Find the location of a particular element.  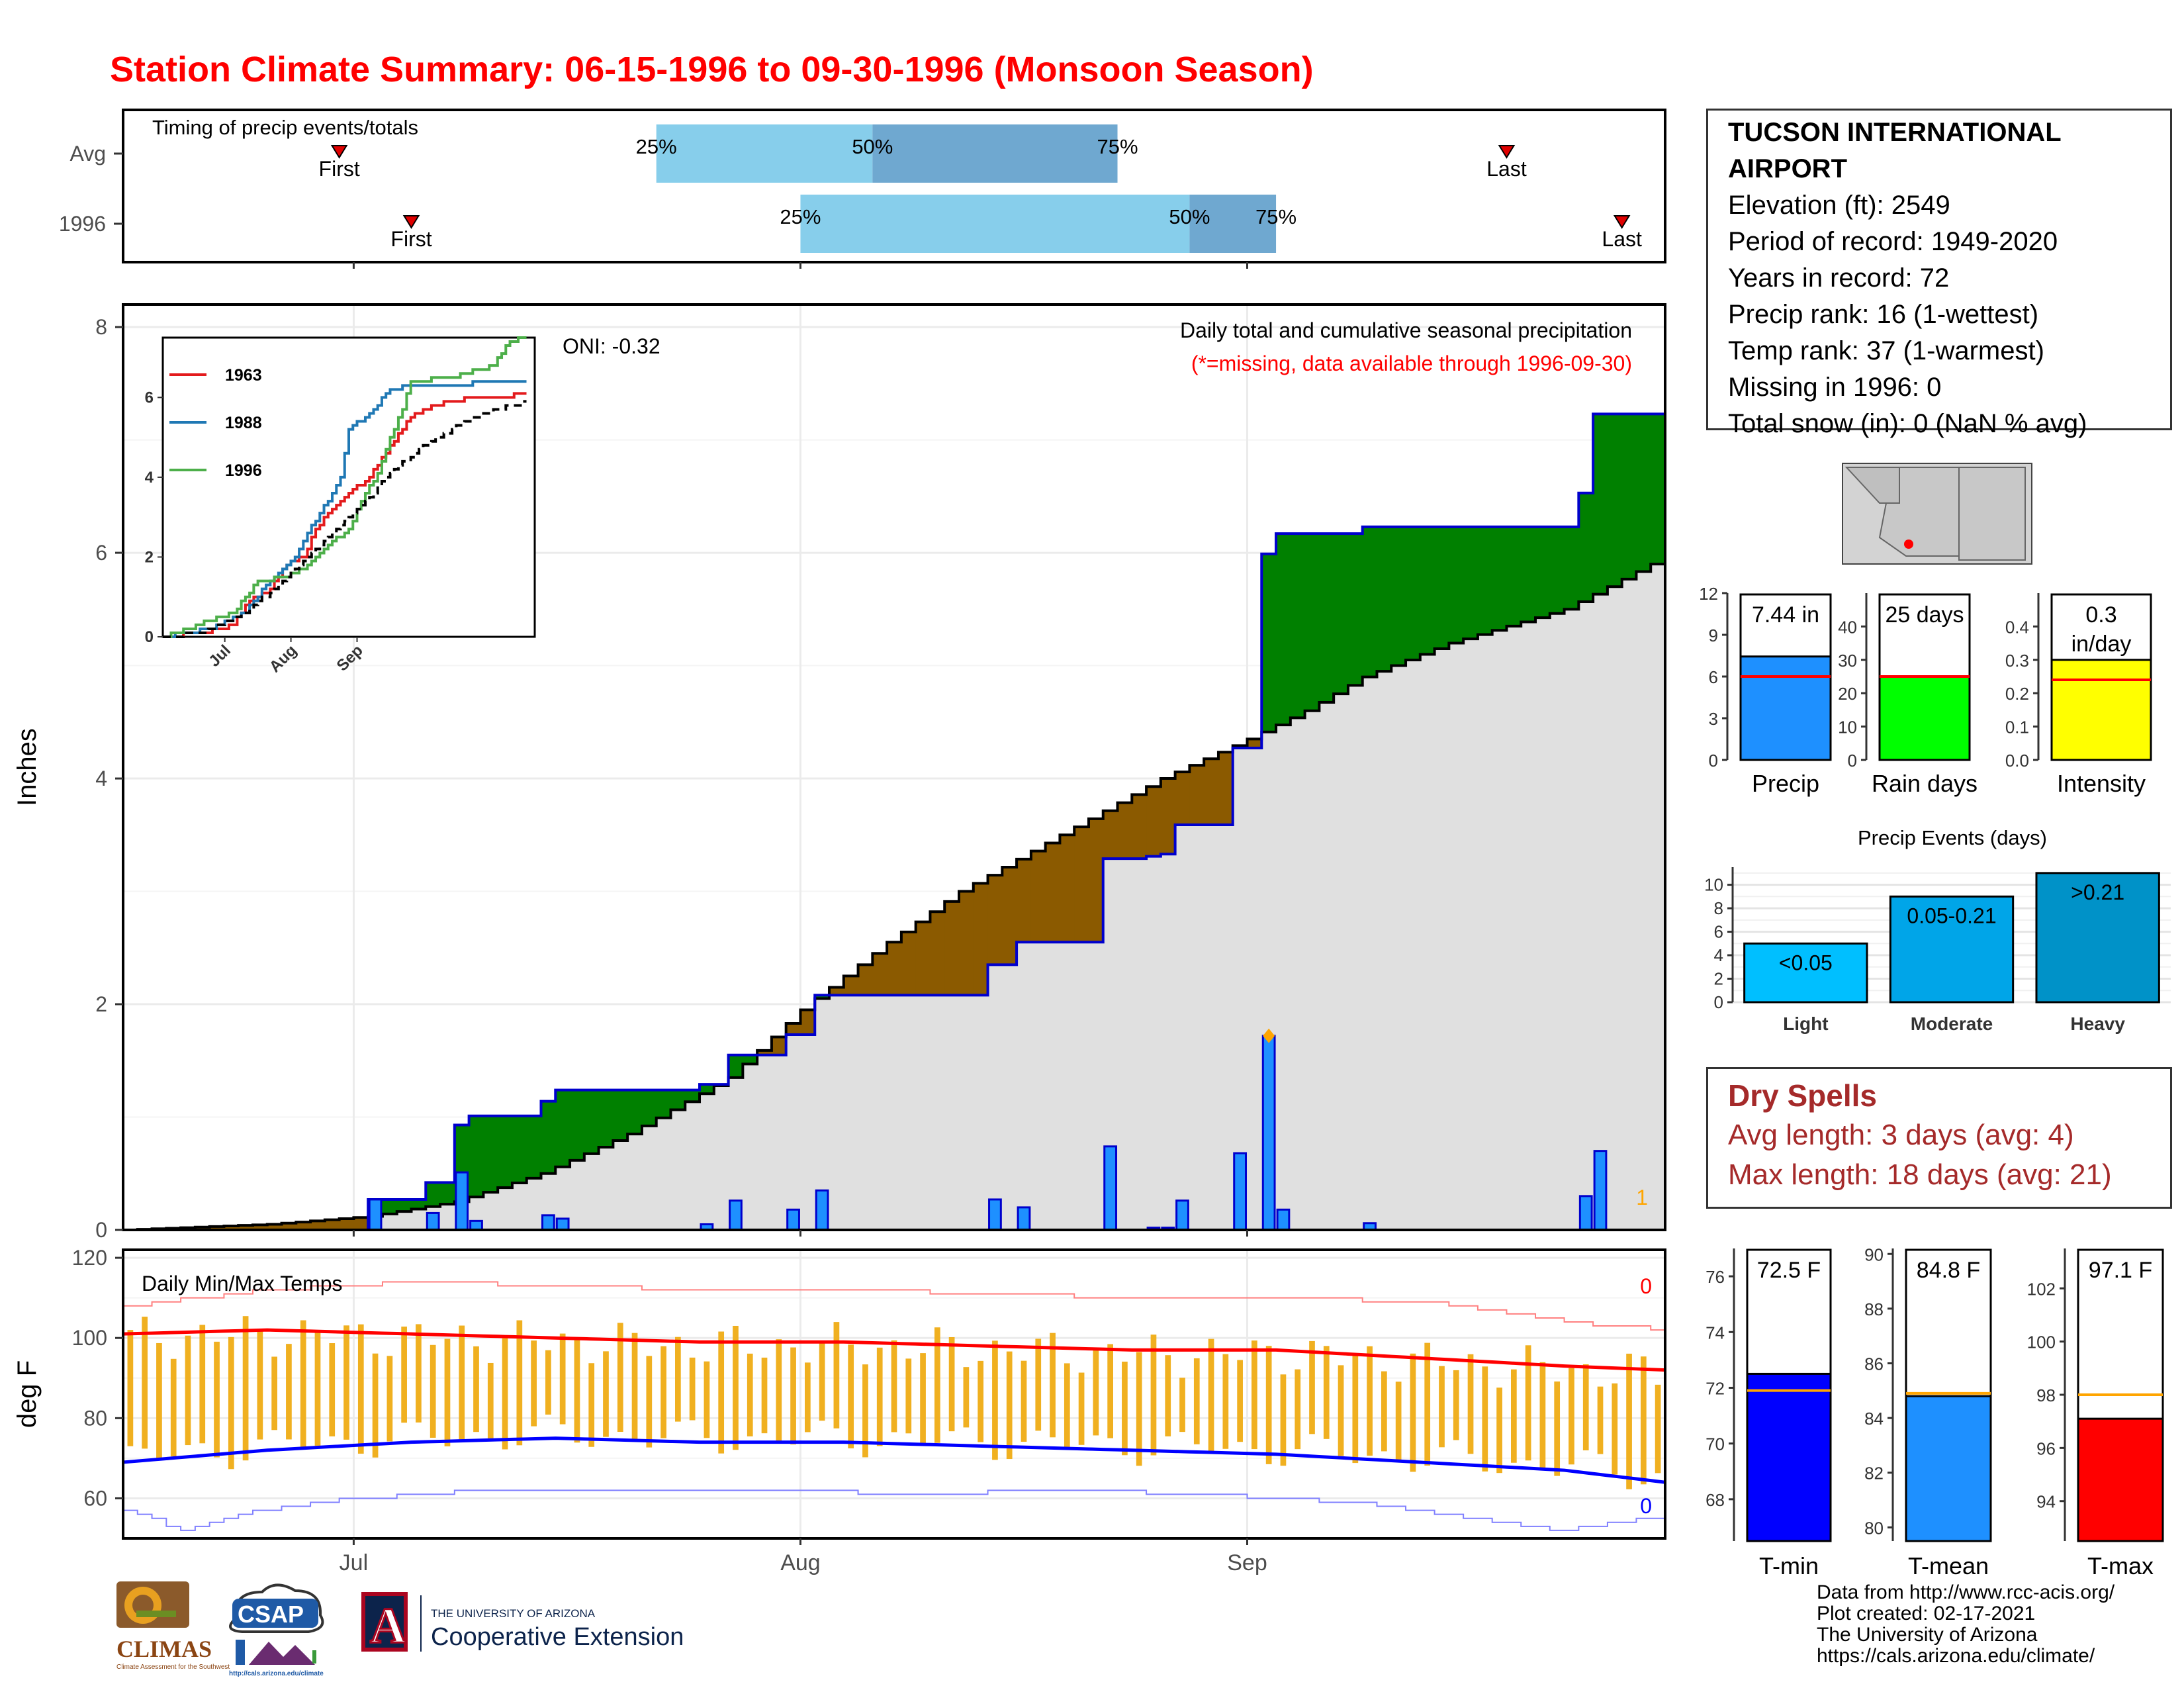

temp-x-tick-label: Jul is located at coordinates (354, 1562).